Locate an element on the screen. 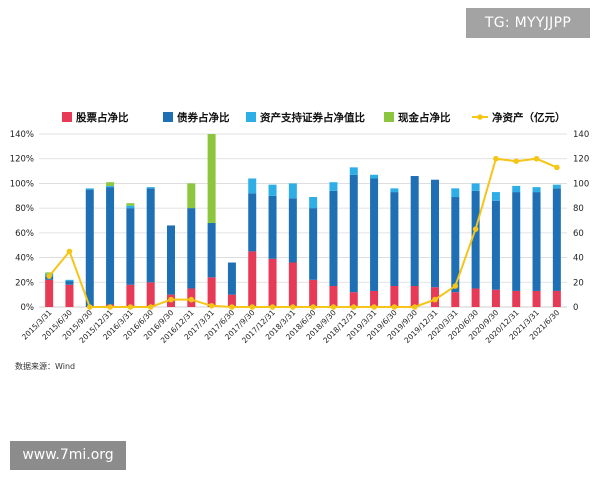 This screenshot has width=600, height=480. y-tick-right: 60 is located at coordinates (578, 234).